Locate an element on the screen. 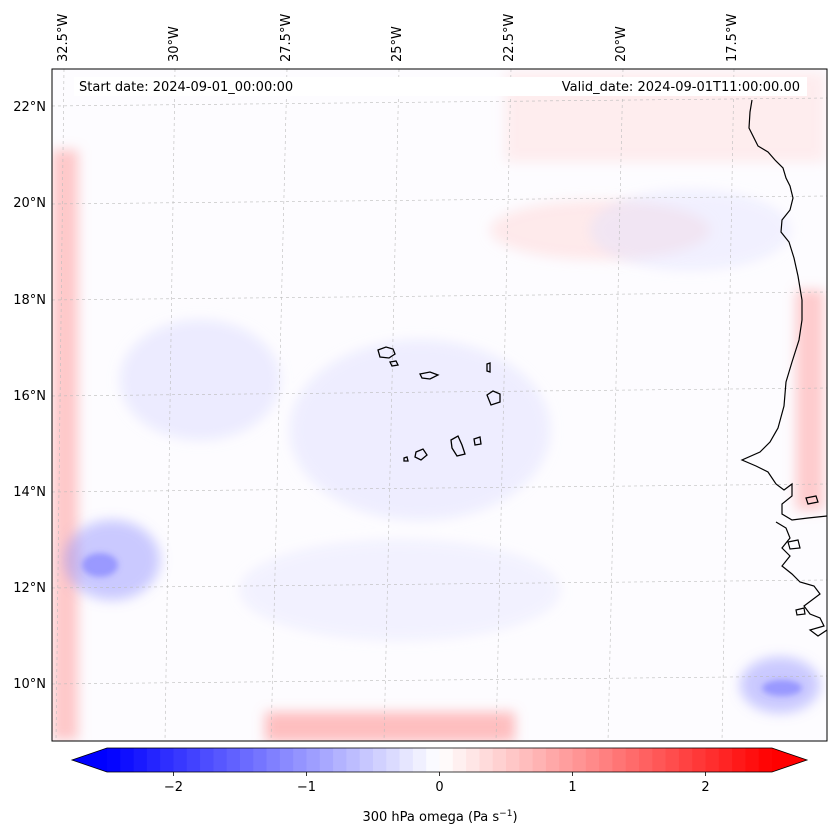 The height and width of the screenshot is (839, 837). lon-label-27-5w: 27.5°W is located at coordinates (286, 38).